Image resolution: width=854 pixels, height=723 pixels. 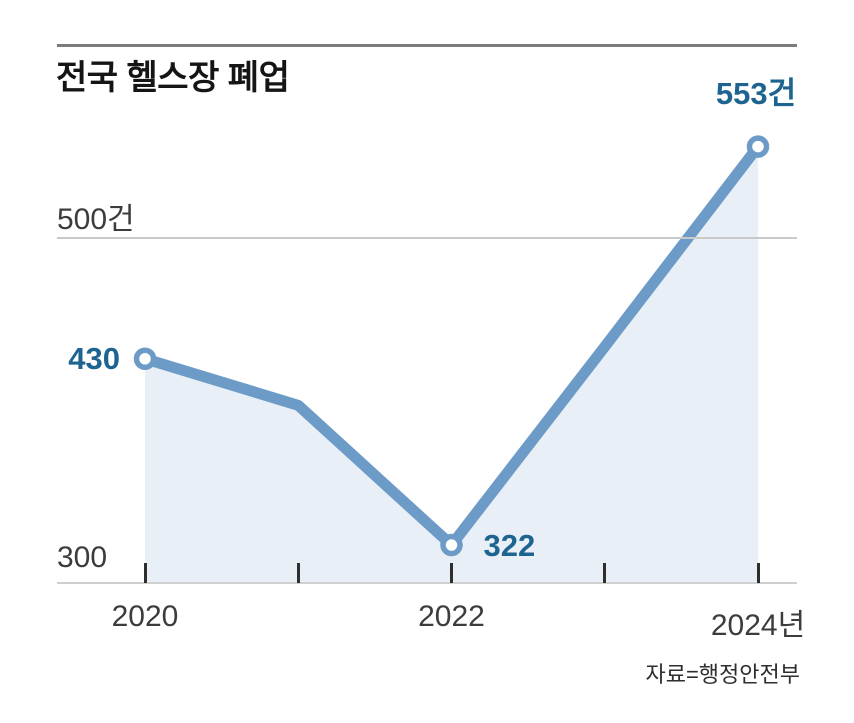 I want to click on data-point-label: 322, so click(x=509, y=546).